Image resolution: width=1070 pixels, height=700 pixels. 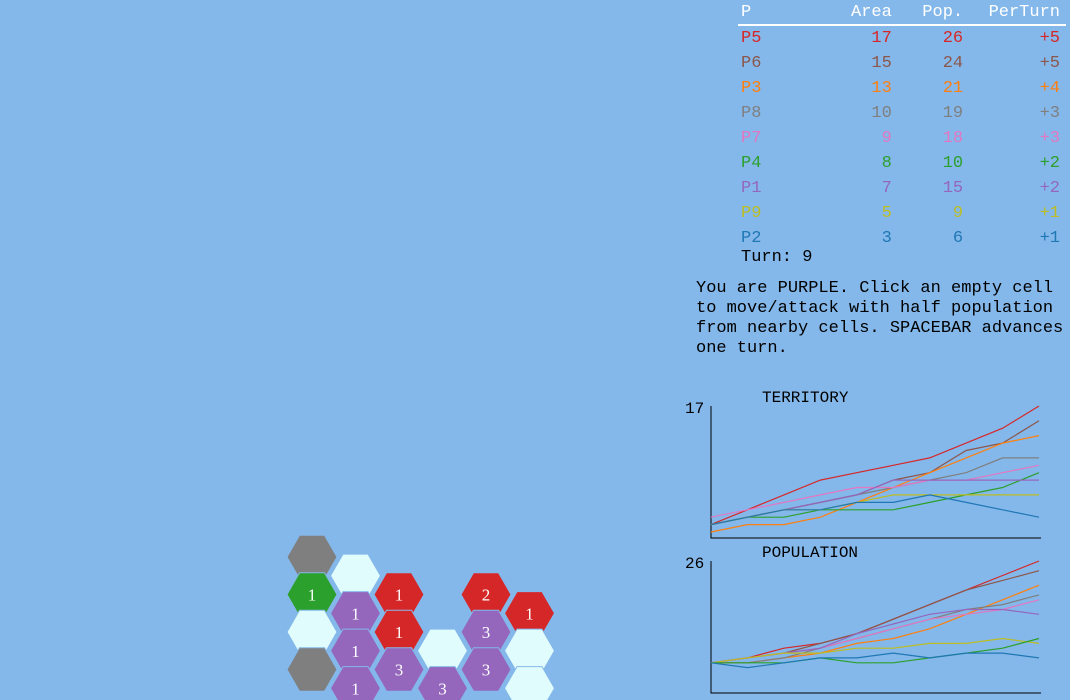 I want to click on player-name: P5, so click(x=751, y=38).